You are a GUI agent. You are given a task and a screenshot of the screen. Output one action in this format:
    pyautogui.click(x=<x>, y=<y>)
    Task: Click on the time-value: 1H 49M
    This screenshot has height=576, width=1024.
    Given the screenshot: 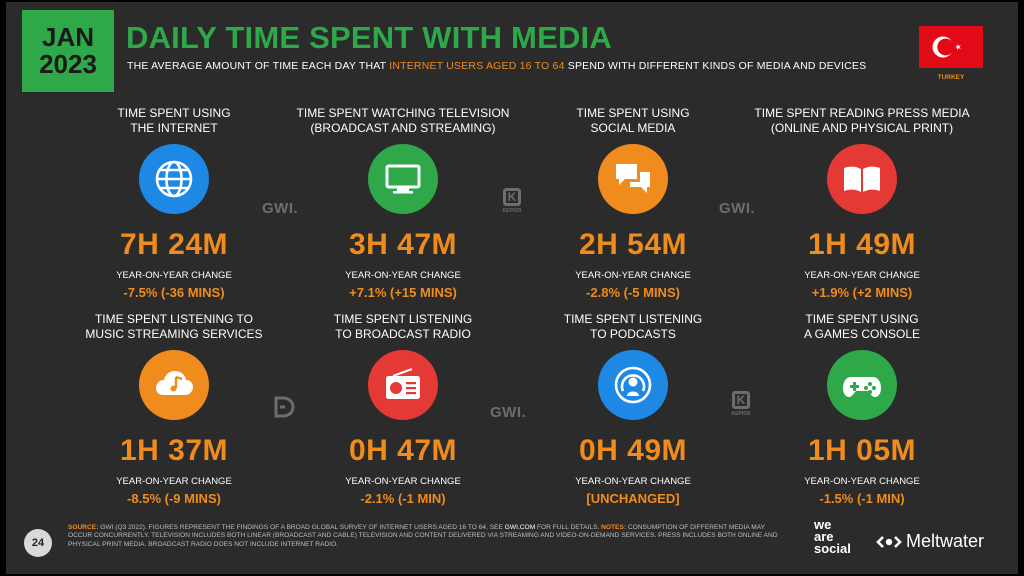 What is the action you would take?
    pyautogui.click(x=862, y=244)
    